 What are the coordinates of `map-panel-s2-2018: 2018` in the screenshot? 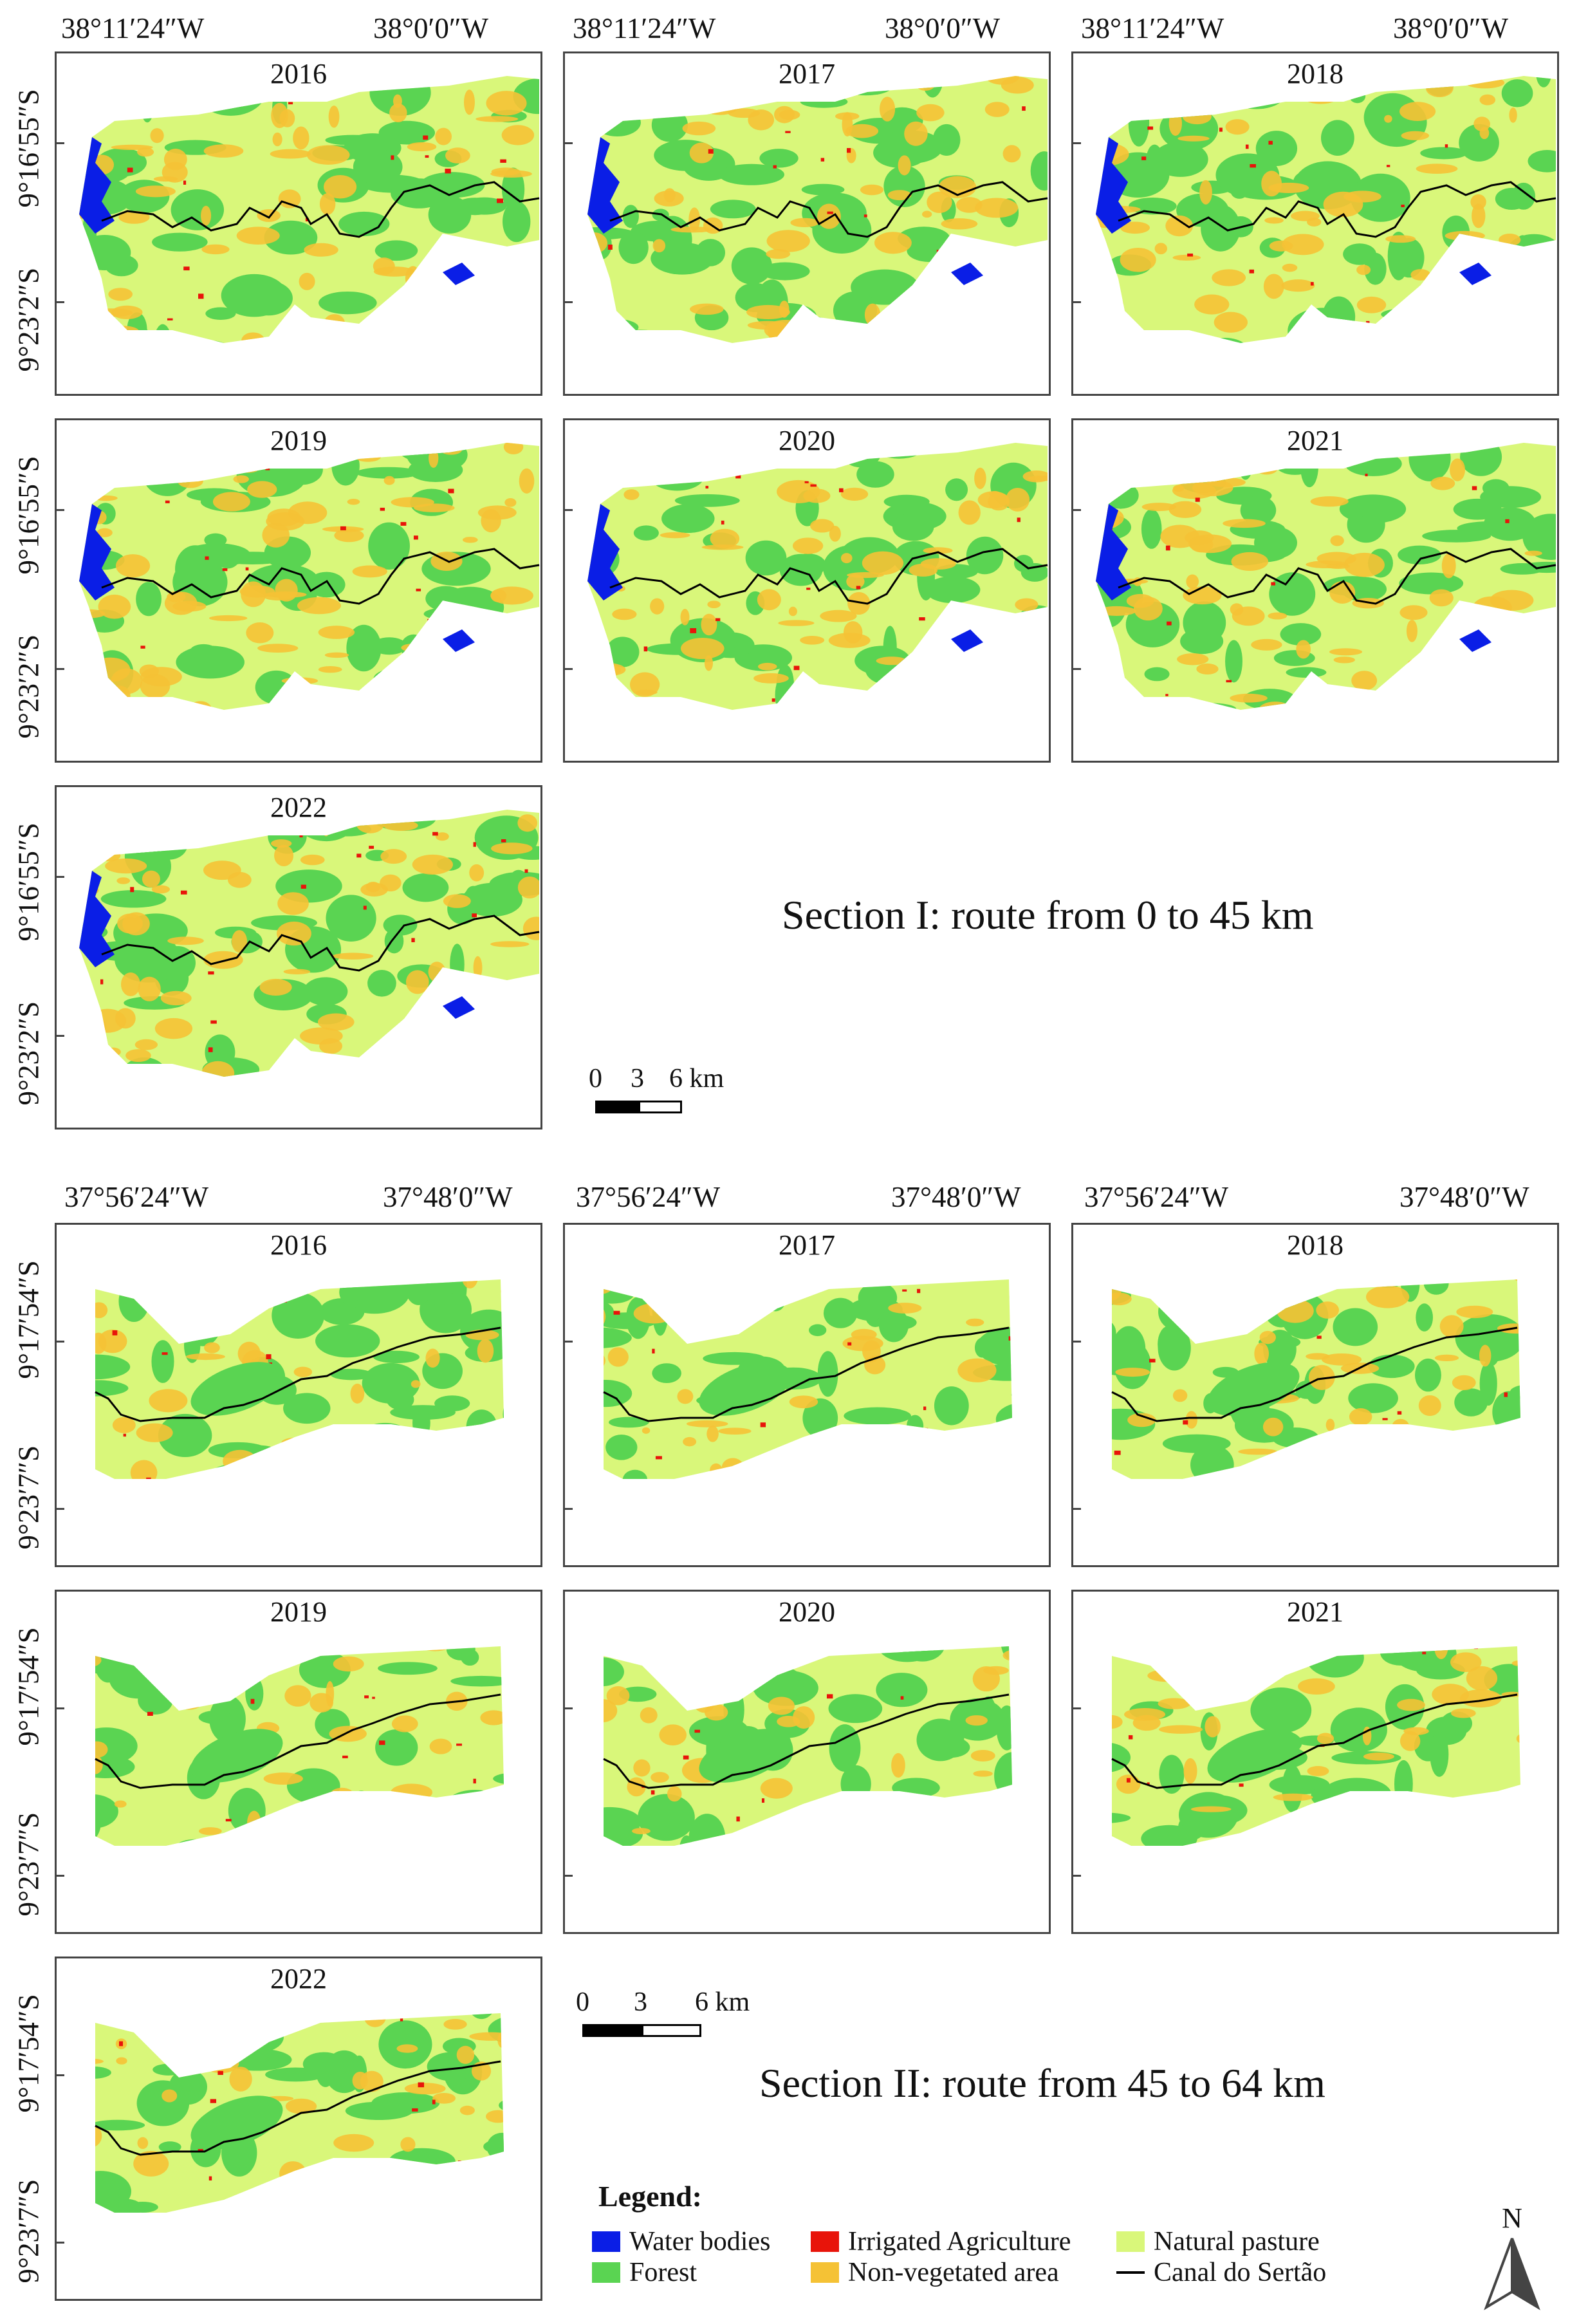 It's located at (1315, 1395).